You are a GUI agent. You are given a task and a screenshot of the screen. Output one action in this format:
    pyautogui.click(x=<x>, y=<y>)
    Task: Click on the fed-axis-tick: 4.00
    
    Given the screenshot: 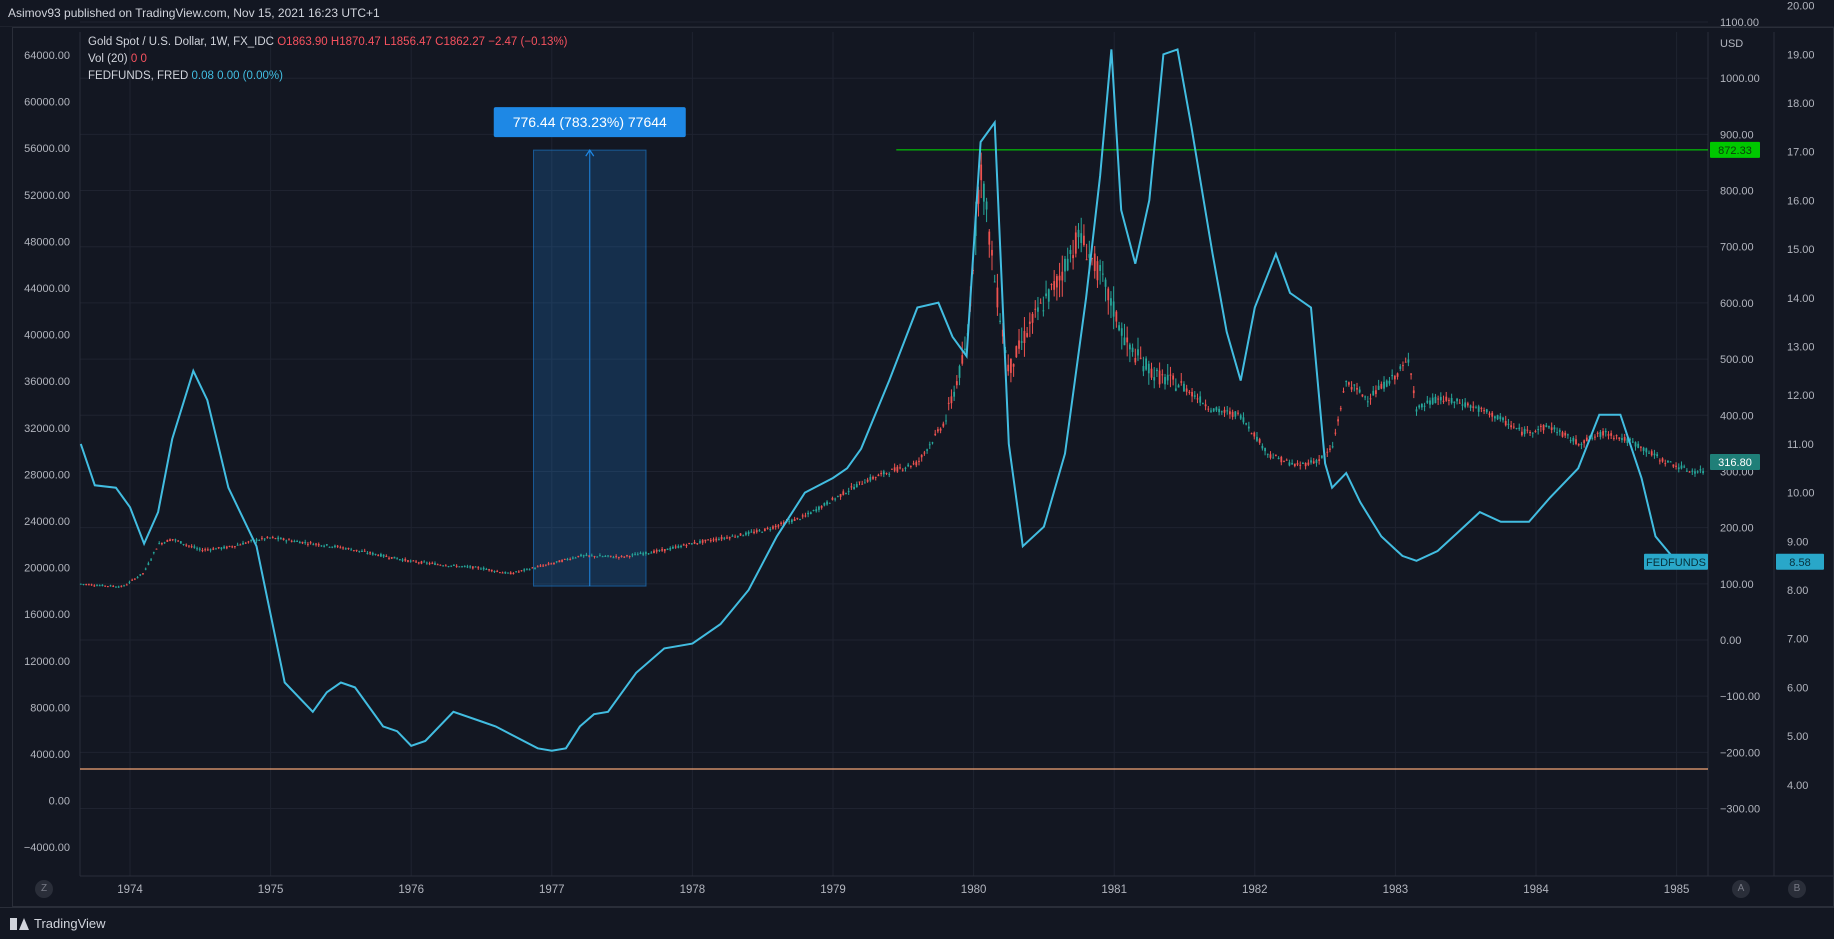 What is the action you would take?
    pyautogui.click(x=1797, y=786)
    